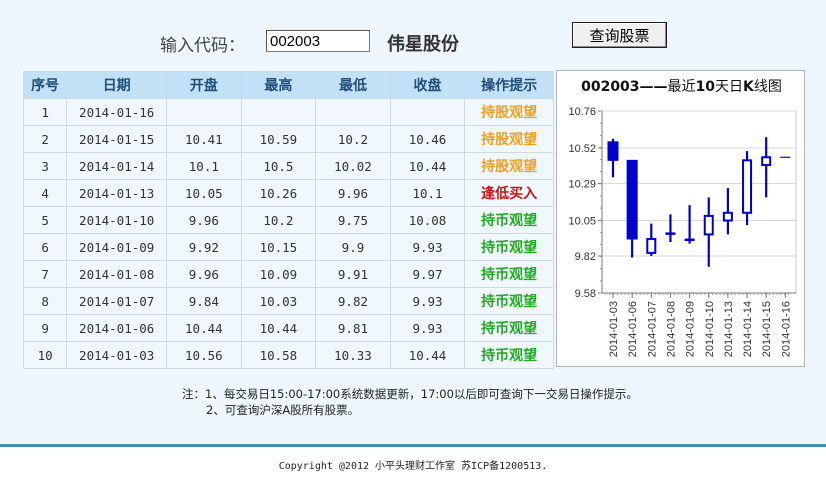  Describe the element at coordinates (45, 166) in the screenshot. I see `cell-no: 3` at that location.